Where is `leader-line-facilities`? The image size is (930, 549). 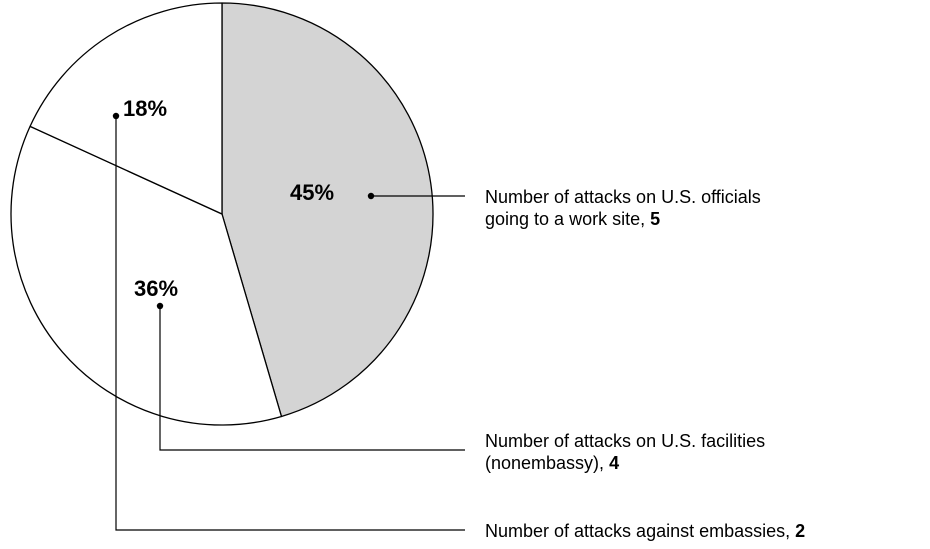
leader-line-facilities is located at coordinates (312, 378).